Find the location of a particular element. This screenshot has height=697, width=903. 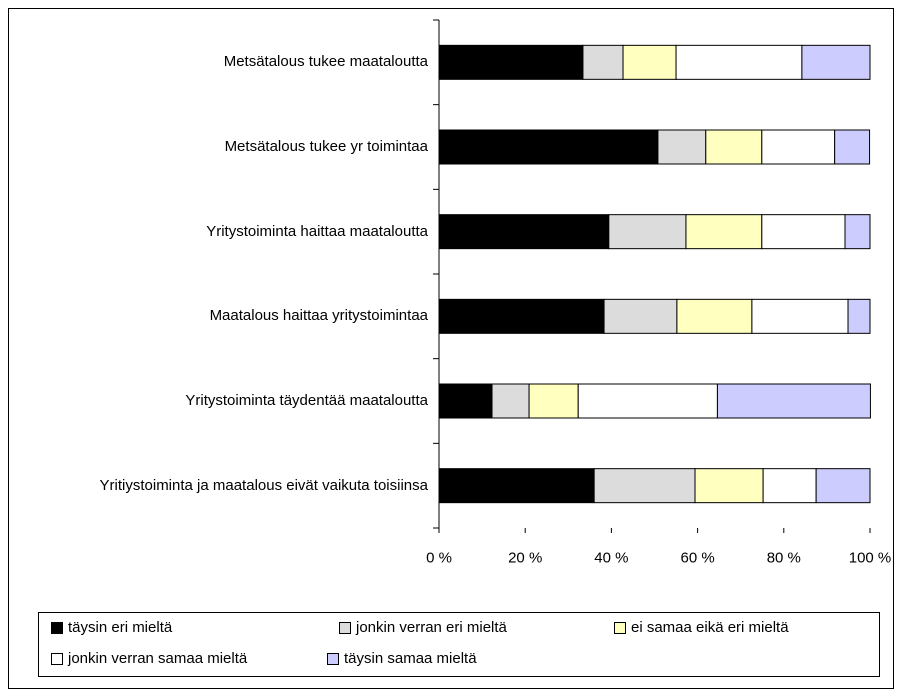

legend-item: jonkin verran samaa mieltä is located at coordinates (149, 658).